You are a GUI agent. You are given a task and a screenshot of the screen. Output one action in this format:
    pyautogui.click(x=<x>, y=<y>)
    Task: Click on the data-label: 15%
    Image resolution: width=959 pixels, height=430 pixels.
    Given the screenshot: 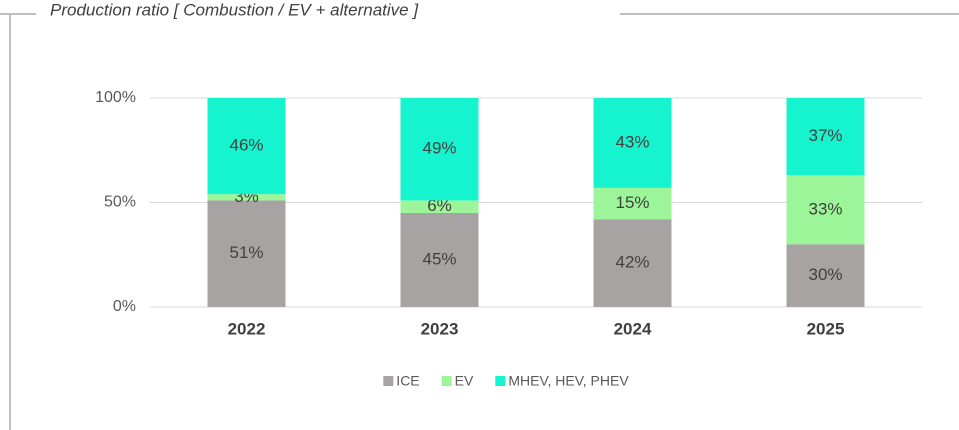 What is the action you would take?
    pyautogui.click(x=632, y=202)
    